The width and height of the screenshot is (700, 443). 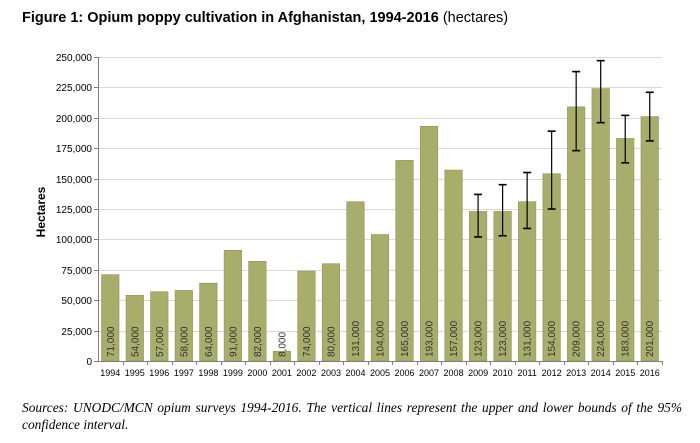 I want to click on data-label: 209,000, so click(x=577, y=338).